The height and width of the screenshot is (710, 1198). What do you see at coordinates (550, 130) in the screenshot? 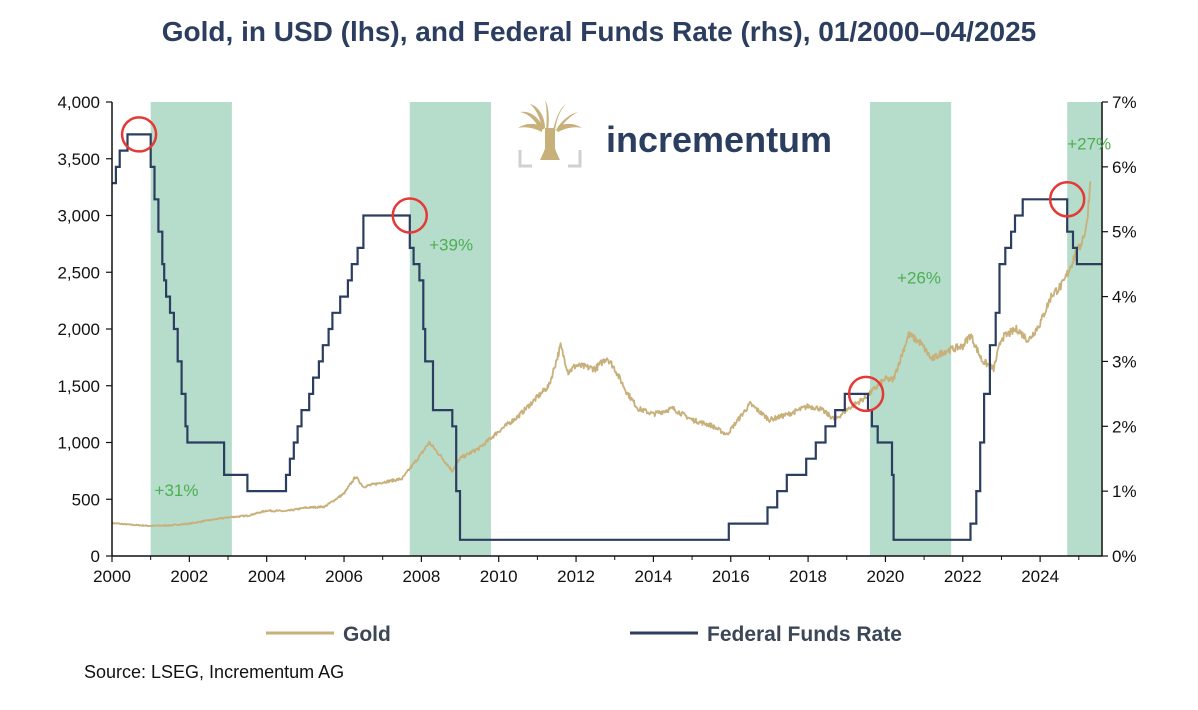
I see `tree-icon` at bounding box center [550, 130].